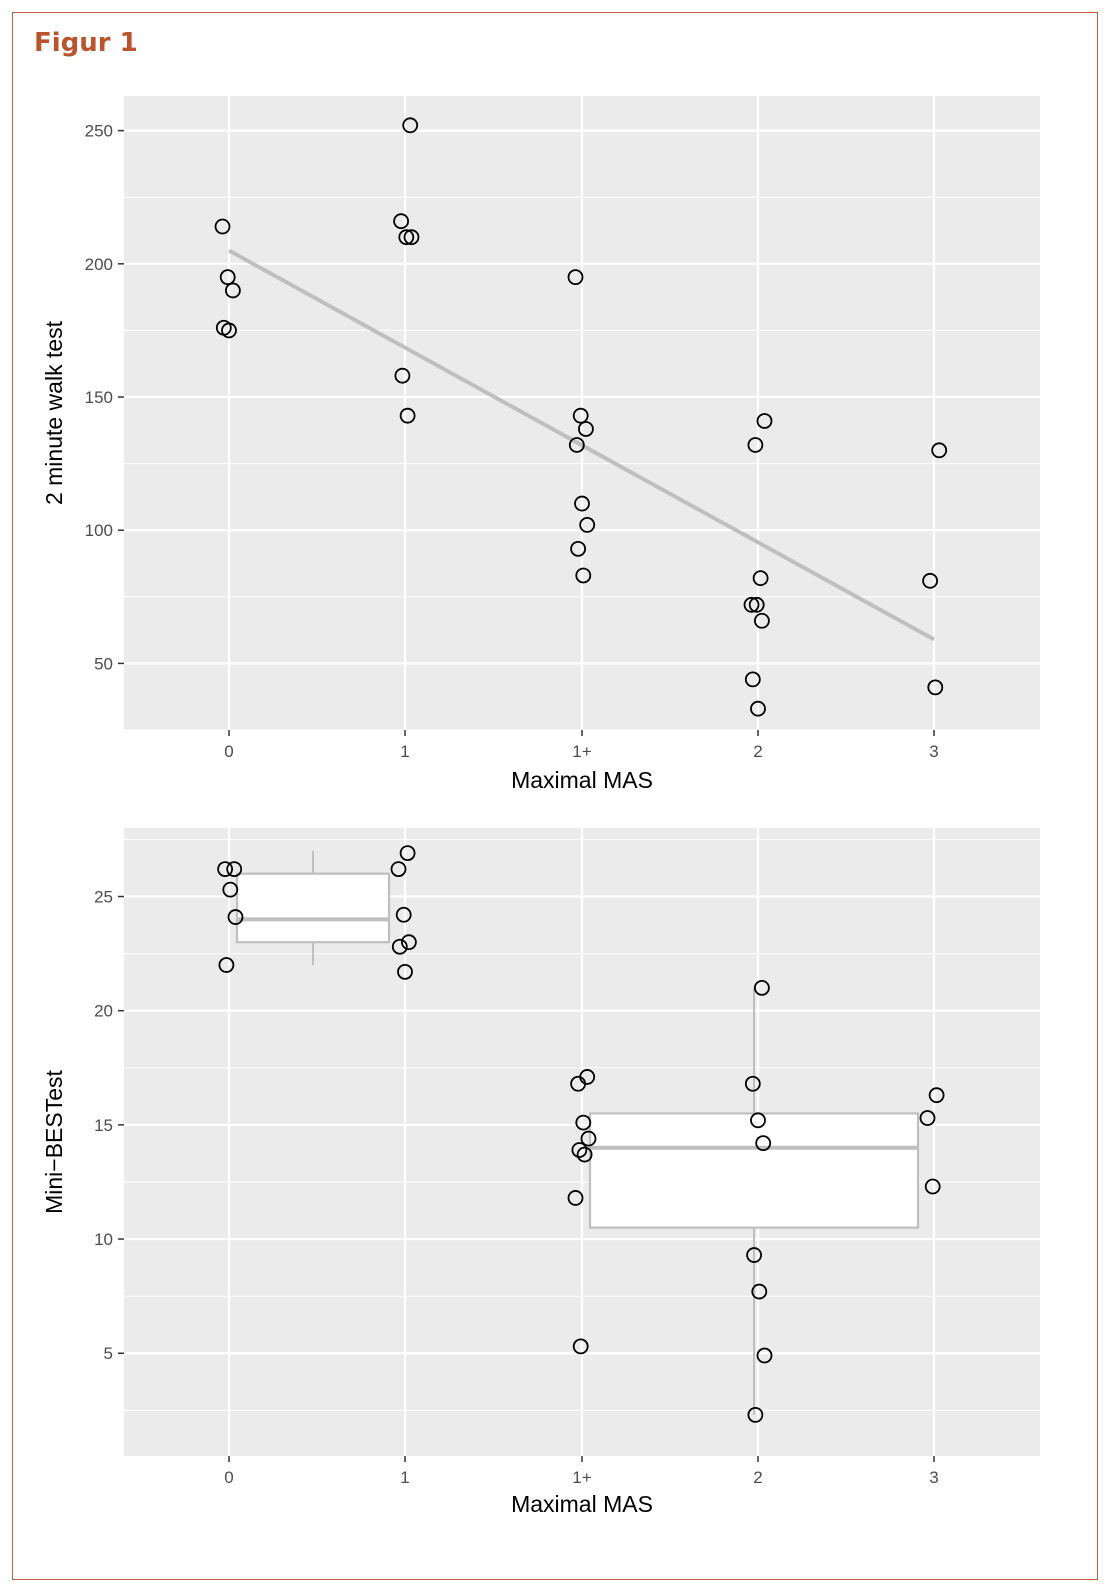 The image size is (1112, 1594). Describe the element at coordinates (99, 397) in the screenshot. I see `y-tick-label: 150` at that location.